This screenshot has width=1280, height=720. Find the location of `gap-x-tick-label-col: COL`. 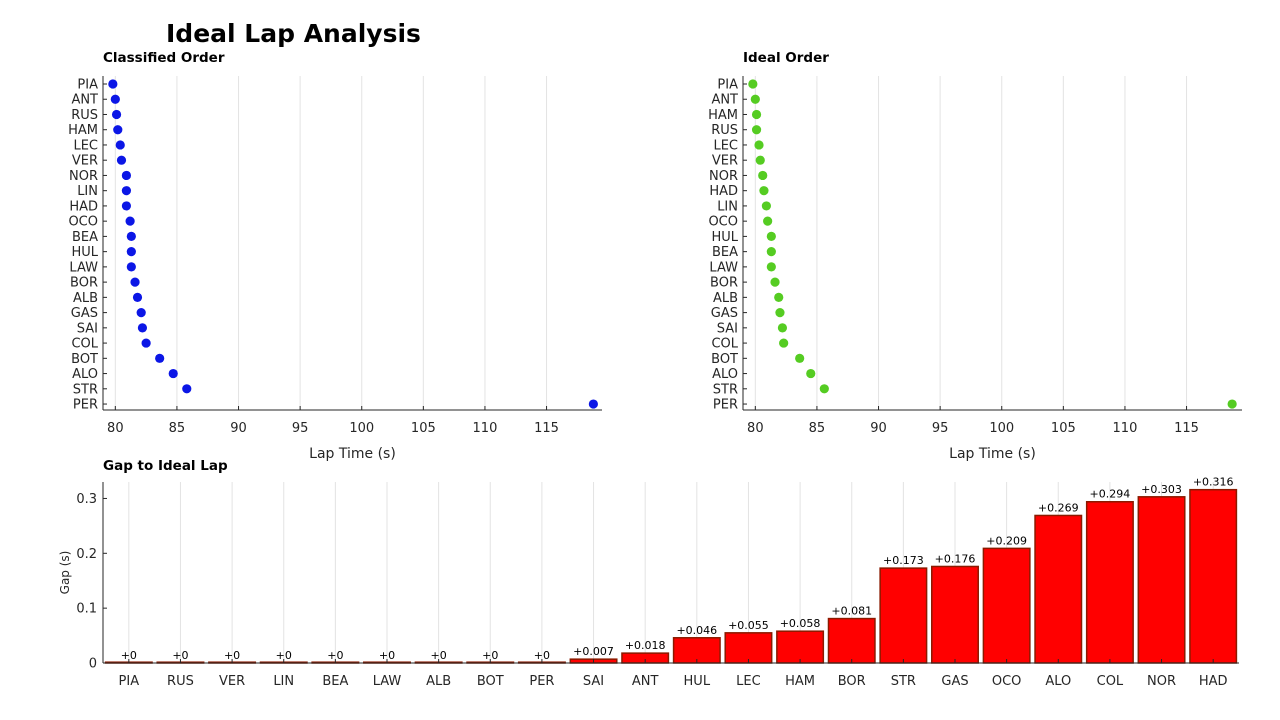

gap-x-tick-label-col: COL is located at coordinates (1110, 681).